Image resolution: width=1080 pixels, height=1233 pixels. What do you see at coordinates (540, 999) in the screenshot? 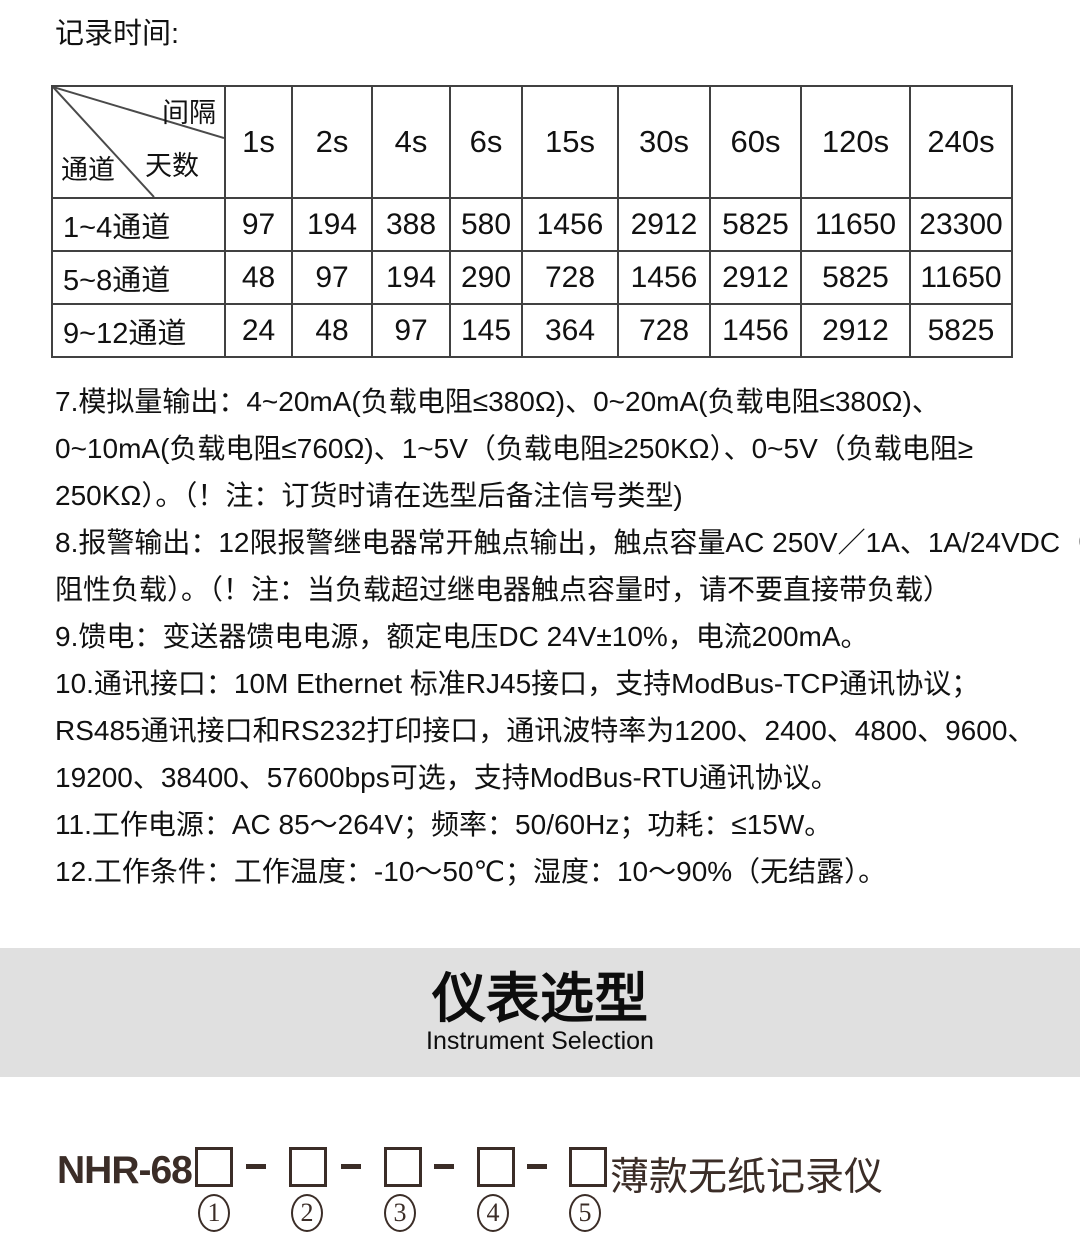
I see `banner-title: 仪表选型` at bounding box center [540, 999].